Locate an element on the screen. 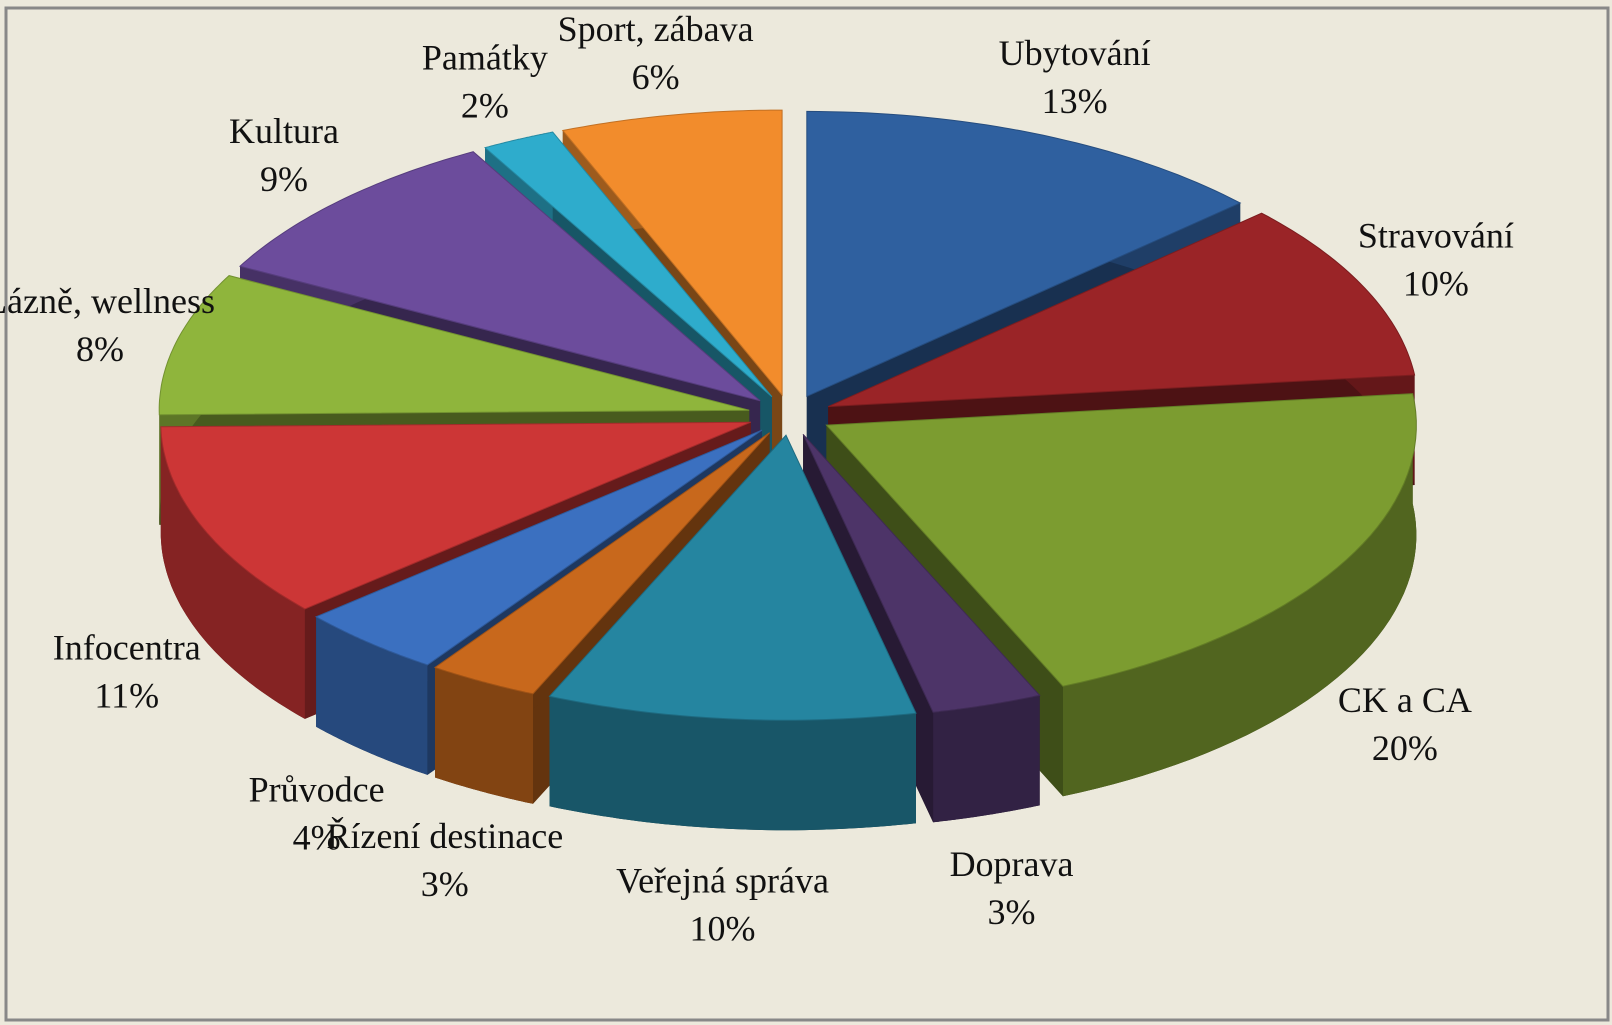 This screenshot has width=1612, height=1025. category-label: Ubytování is located at coordinates (1075, 53).